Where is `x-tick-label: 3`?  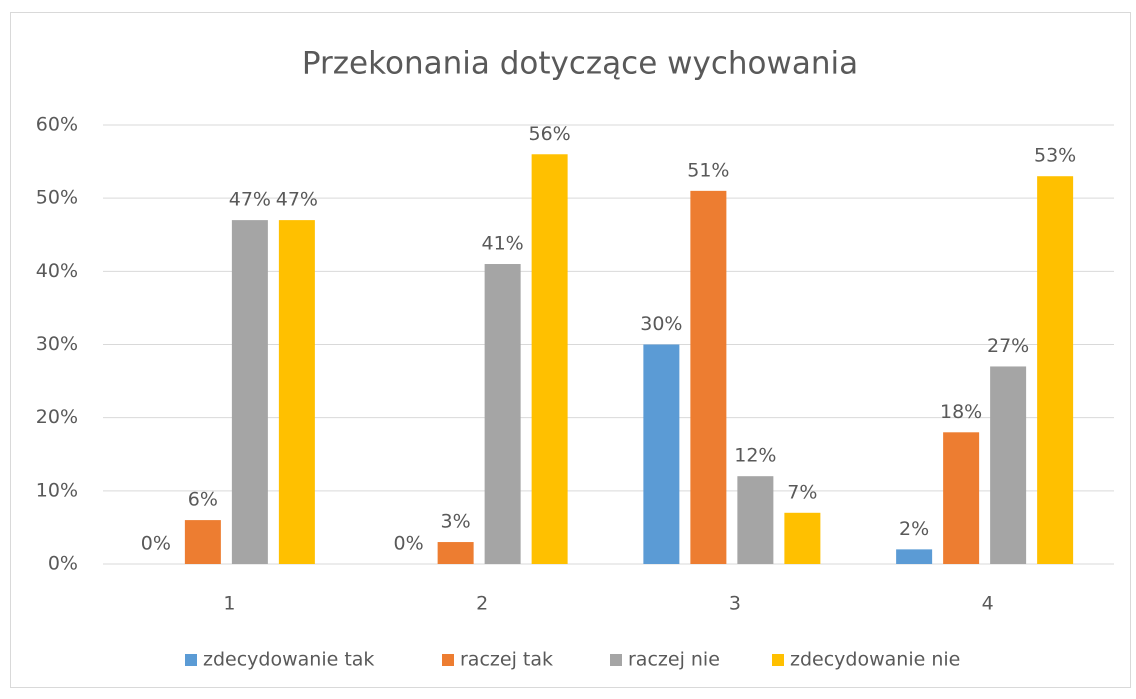 x-tick-label: 3 is located at coordinates (735, 604).